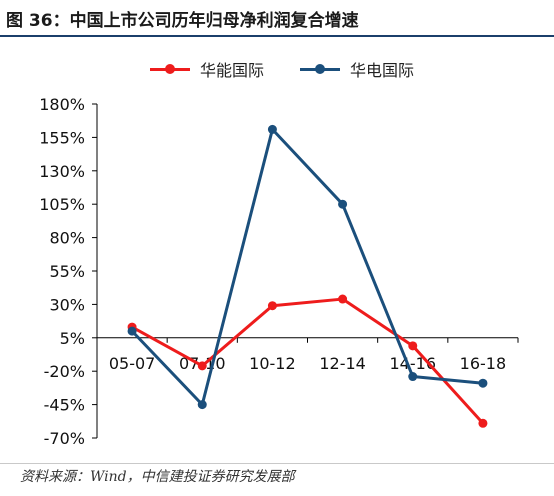  What do you see at coordinates (62, 204) in the screenshot?
I see `y-tick-label: 105%` at bounding box center [62, 204].